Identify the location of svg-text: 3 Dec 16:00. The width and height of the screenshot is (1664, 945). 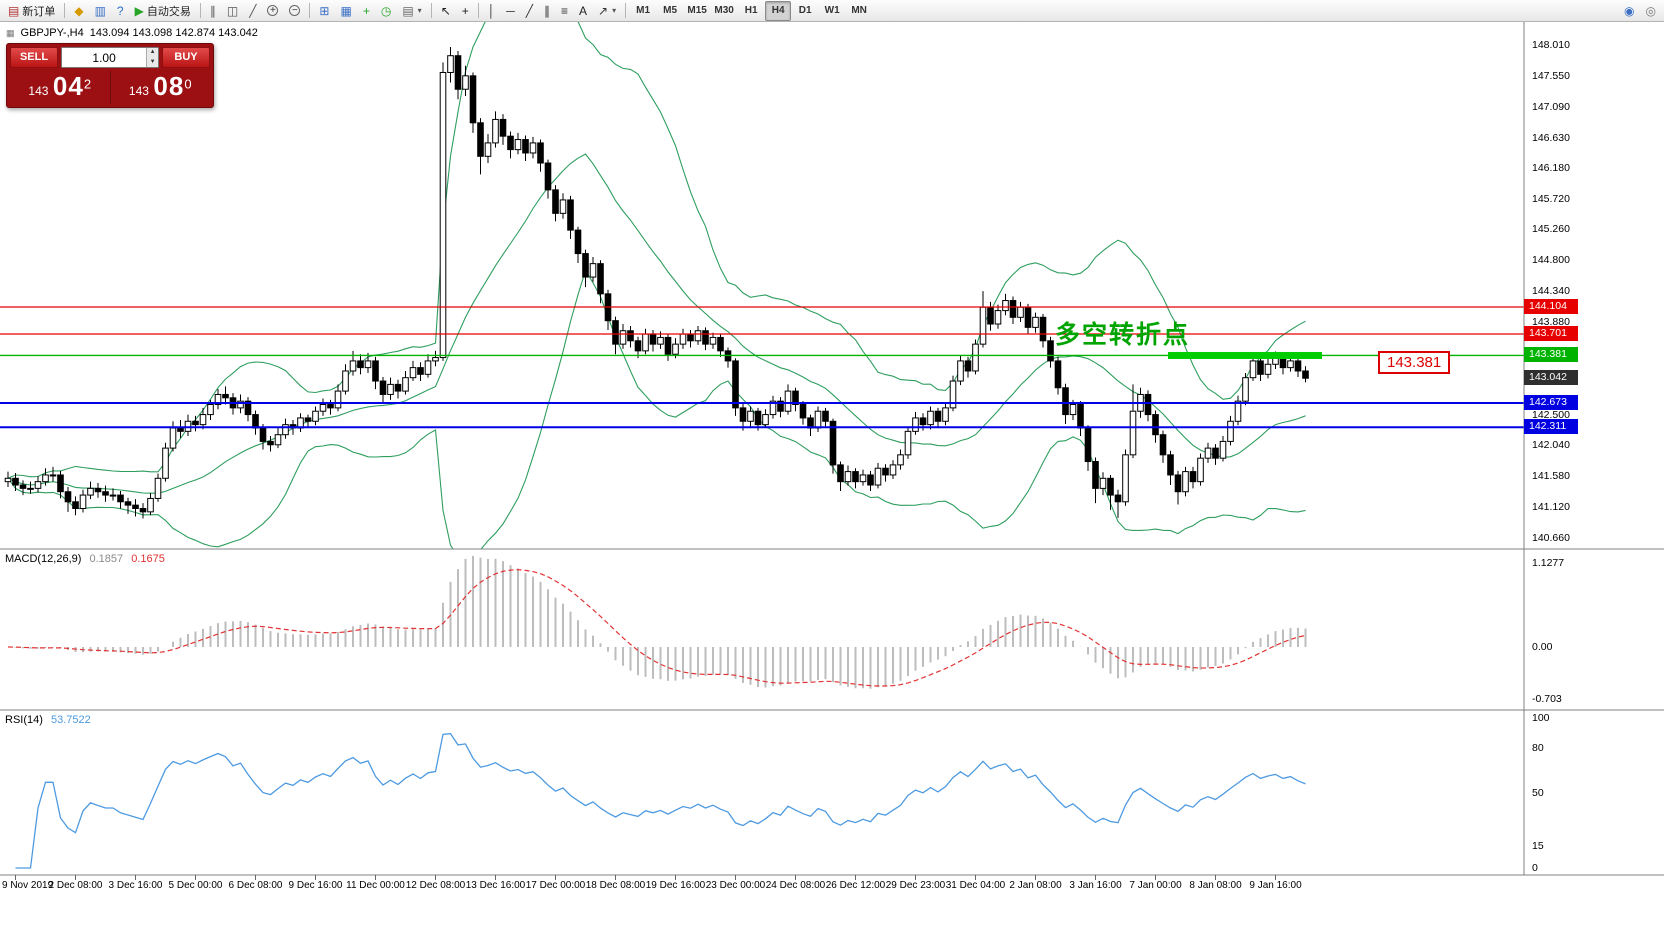
(136, 885).